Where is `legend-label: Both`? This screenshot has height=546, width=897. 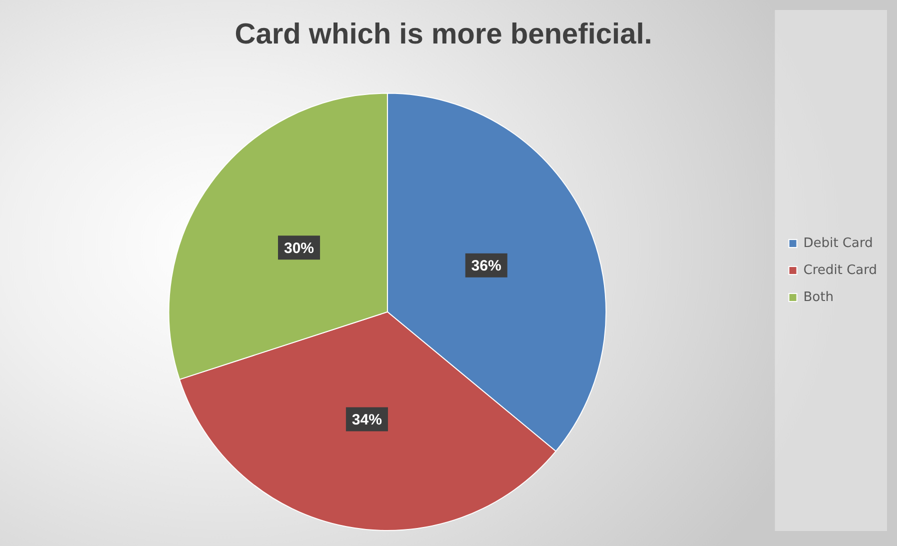 legend-label: Both is located at coordinates (818, 297).